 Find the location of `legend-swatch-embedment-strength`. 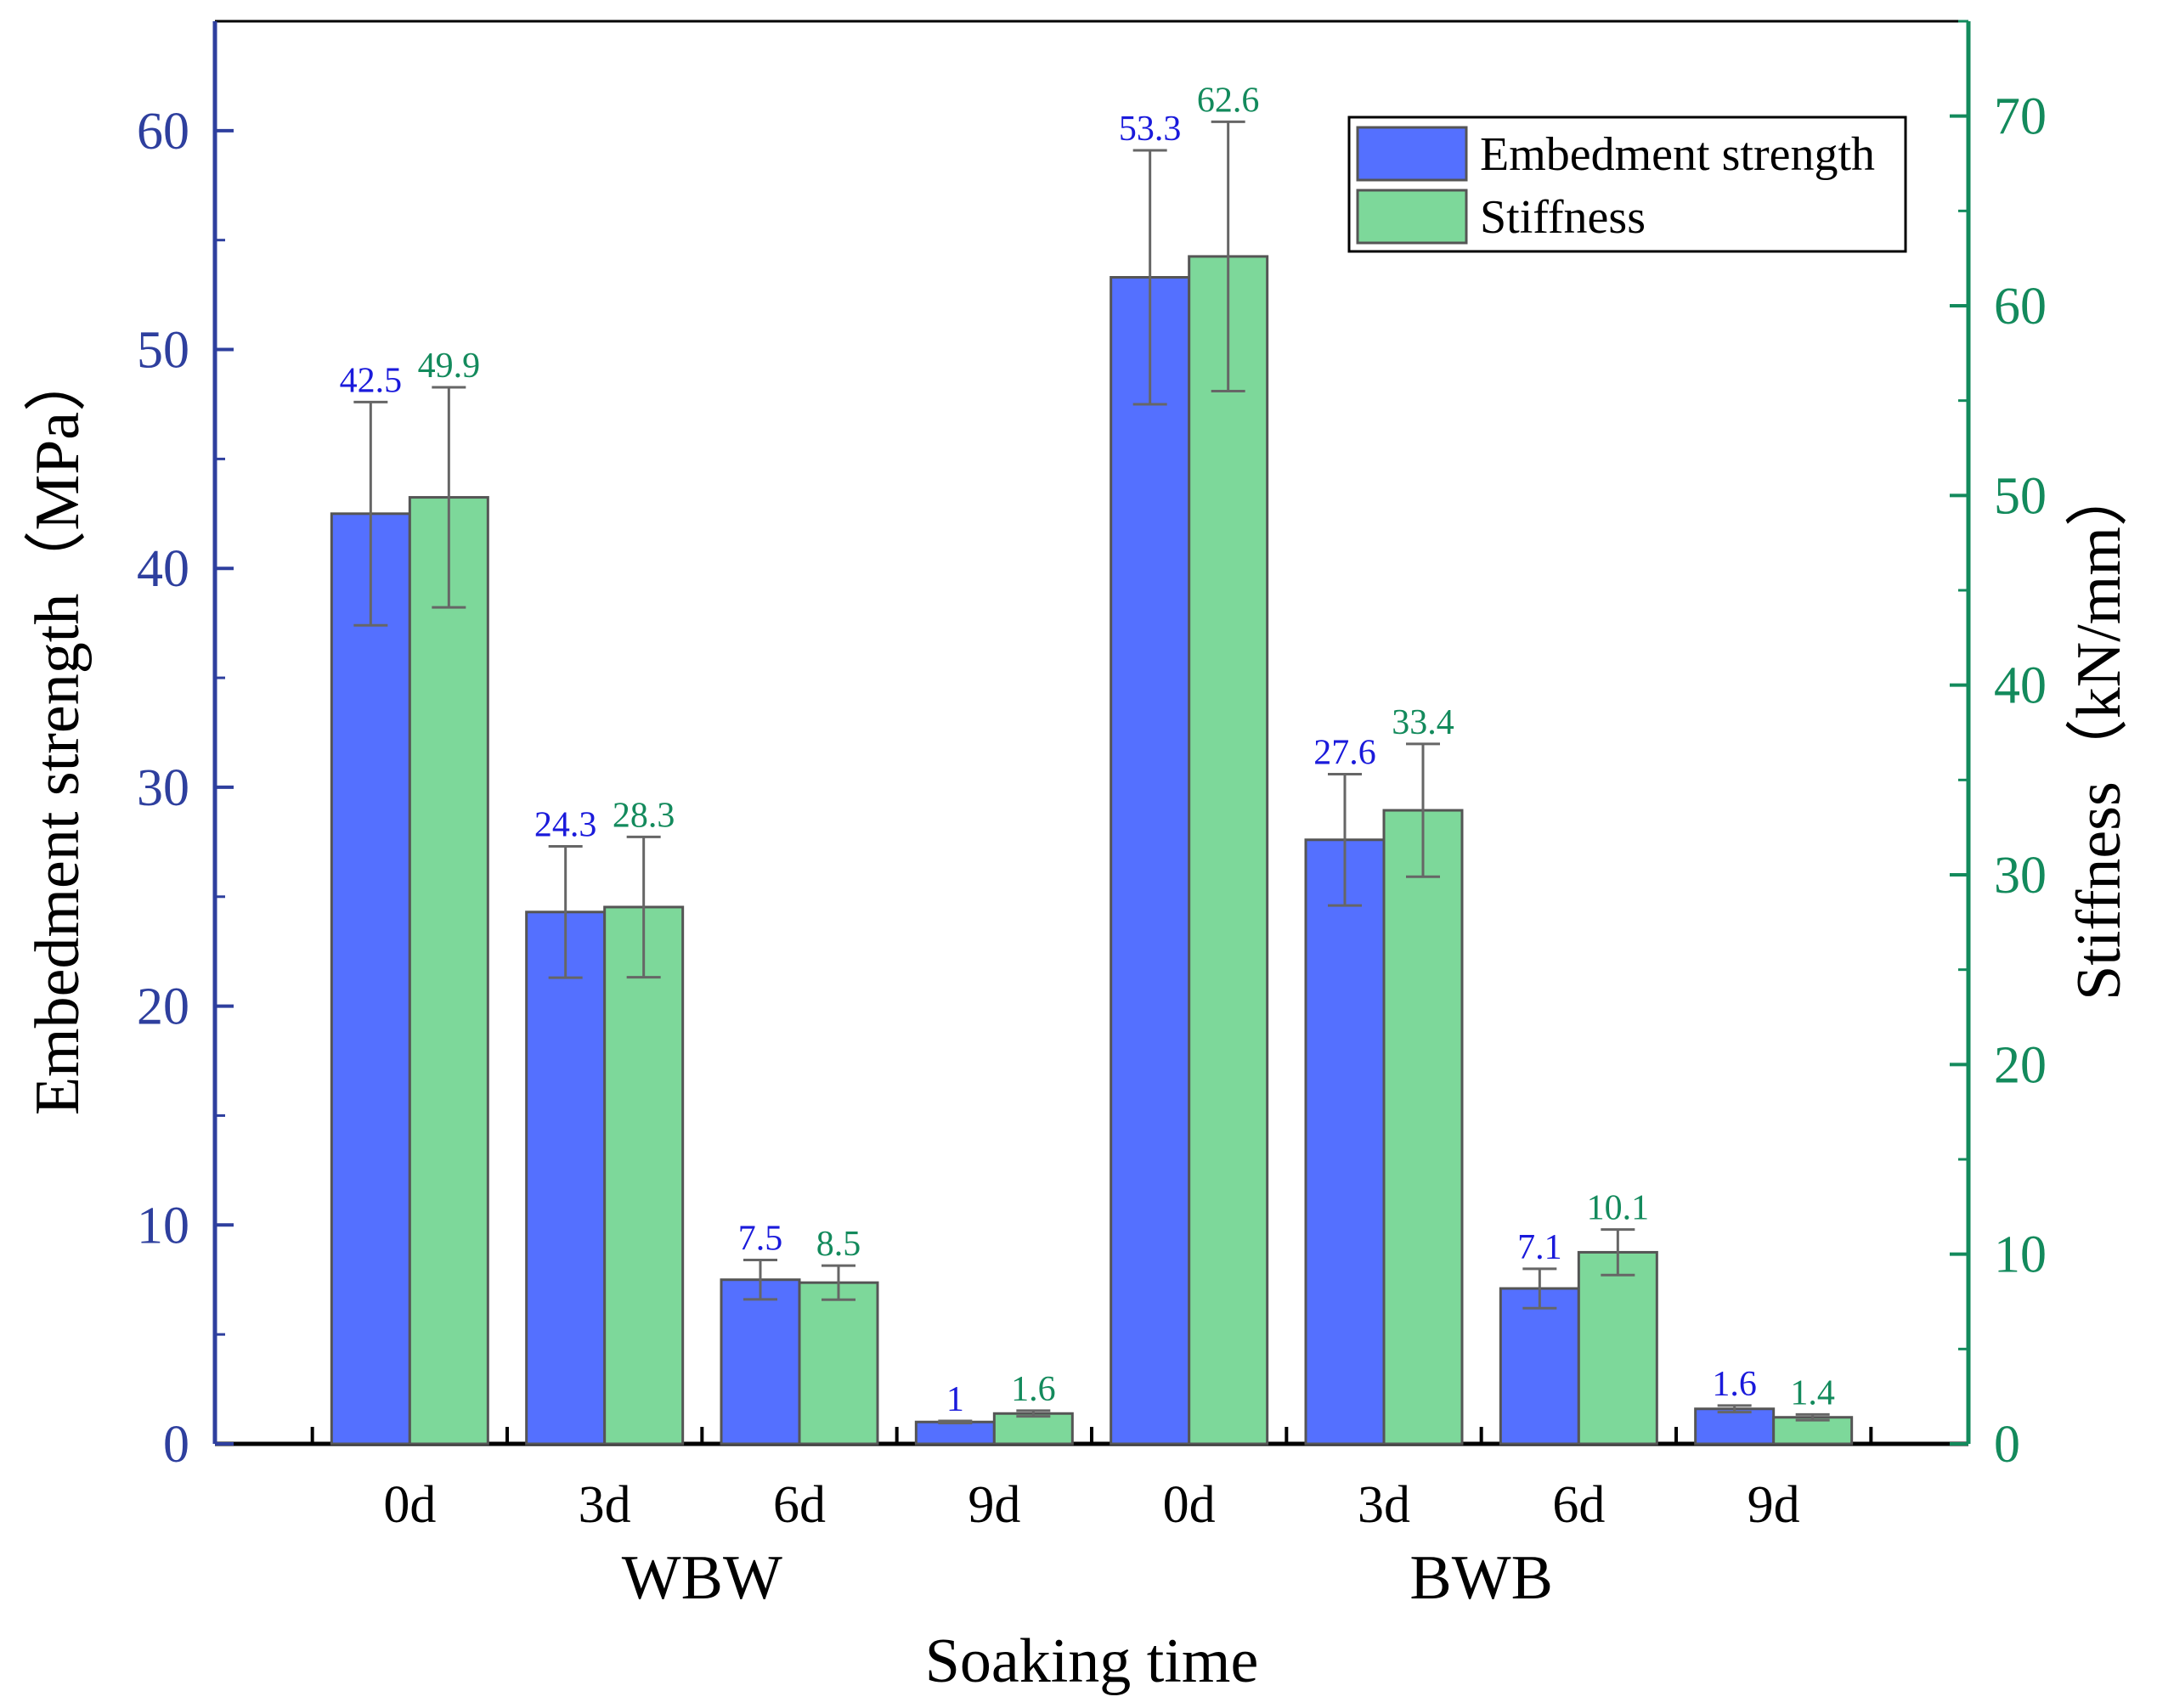

legend-swatch-embedment-strength is located at coordinates (1412, 154).